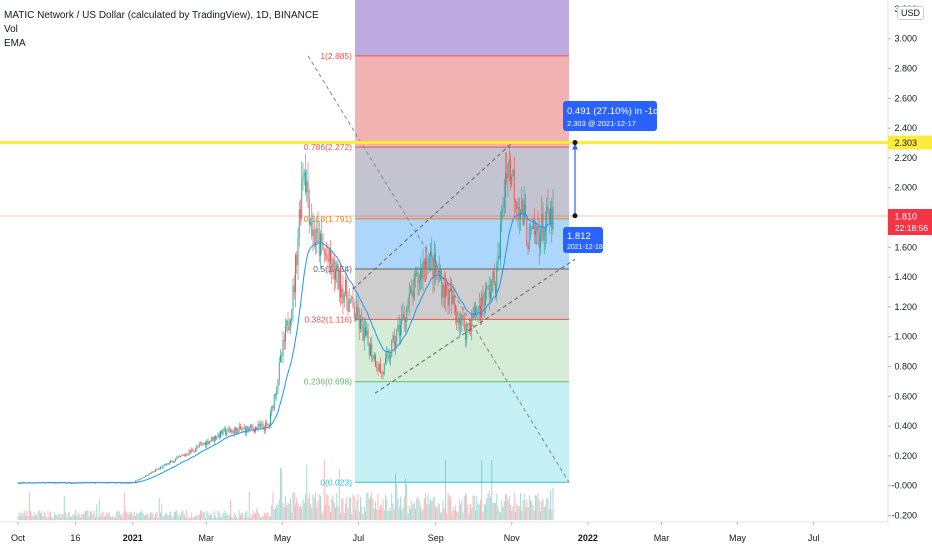 The height and width of the screenshot is (550, 932). I want to click on volume-indicator-label: Vol, so click(11, 29).